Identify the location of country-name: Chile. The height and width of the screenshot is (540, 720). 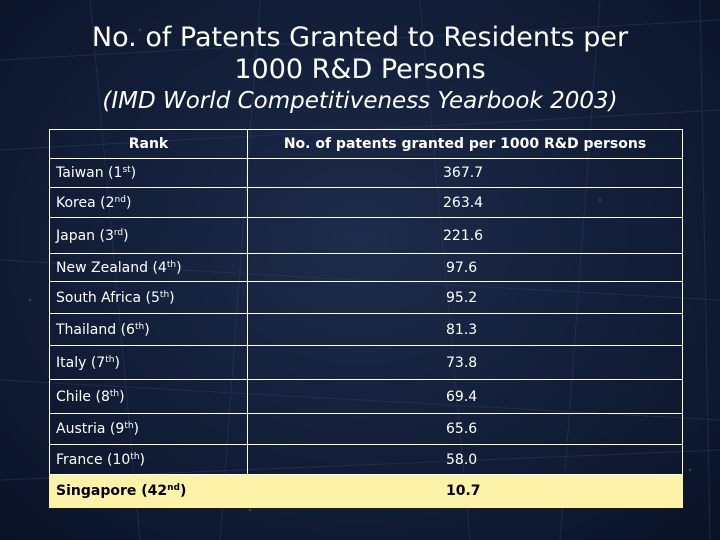
(74, 396).